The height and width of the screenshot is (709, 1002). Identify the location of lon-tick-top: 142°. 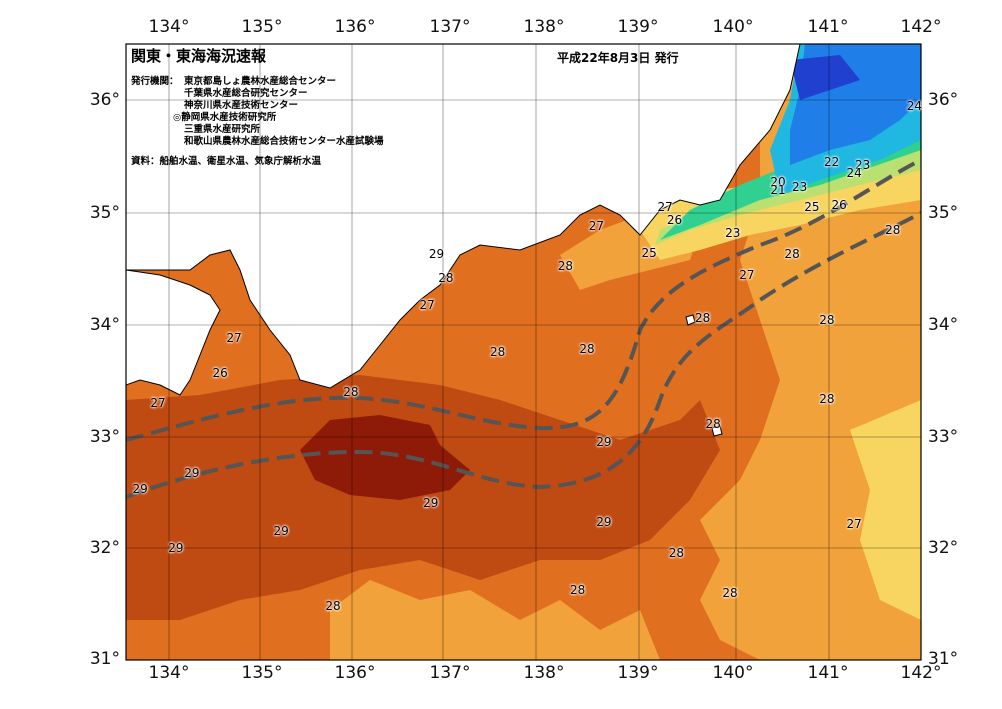
(921, 27).